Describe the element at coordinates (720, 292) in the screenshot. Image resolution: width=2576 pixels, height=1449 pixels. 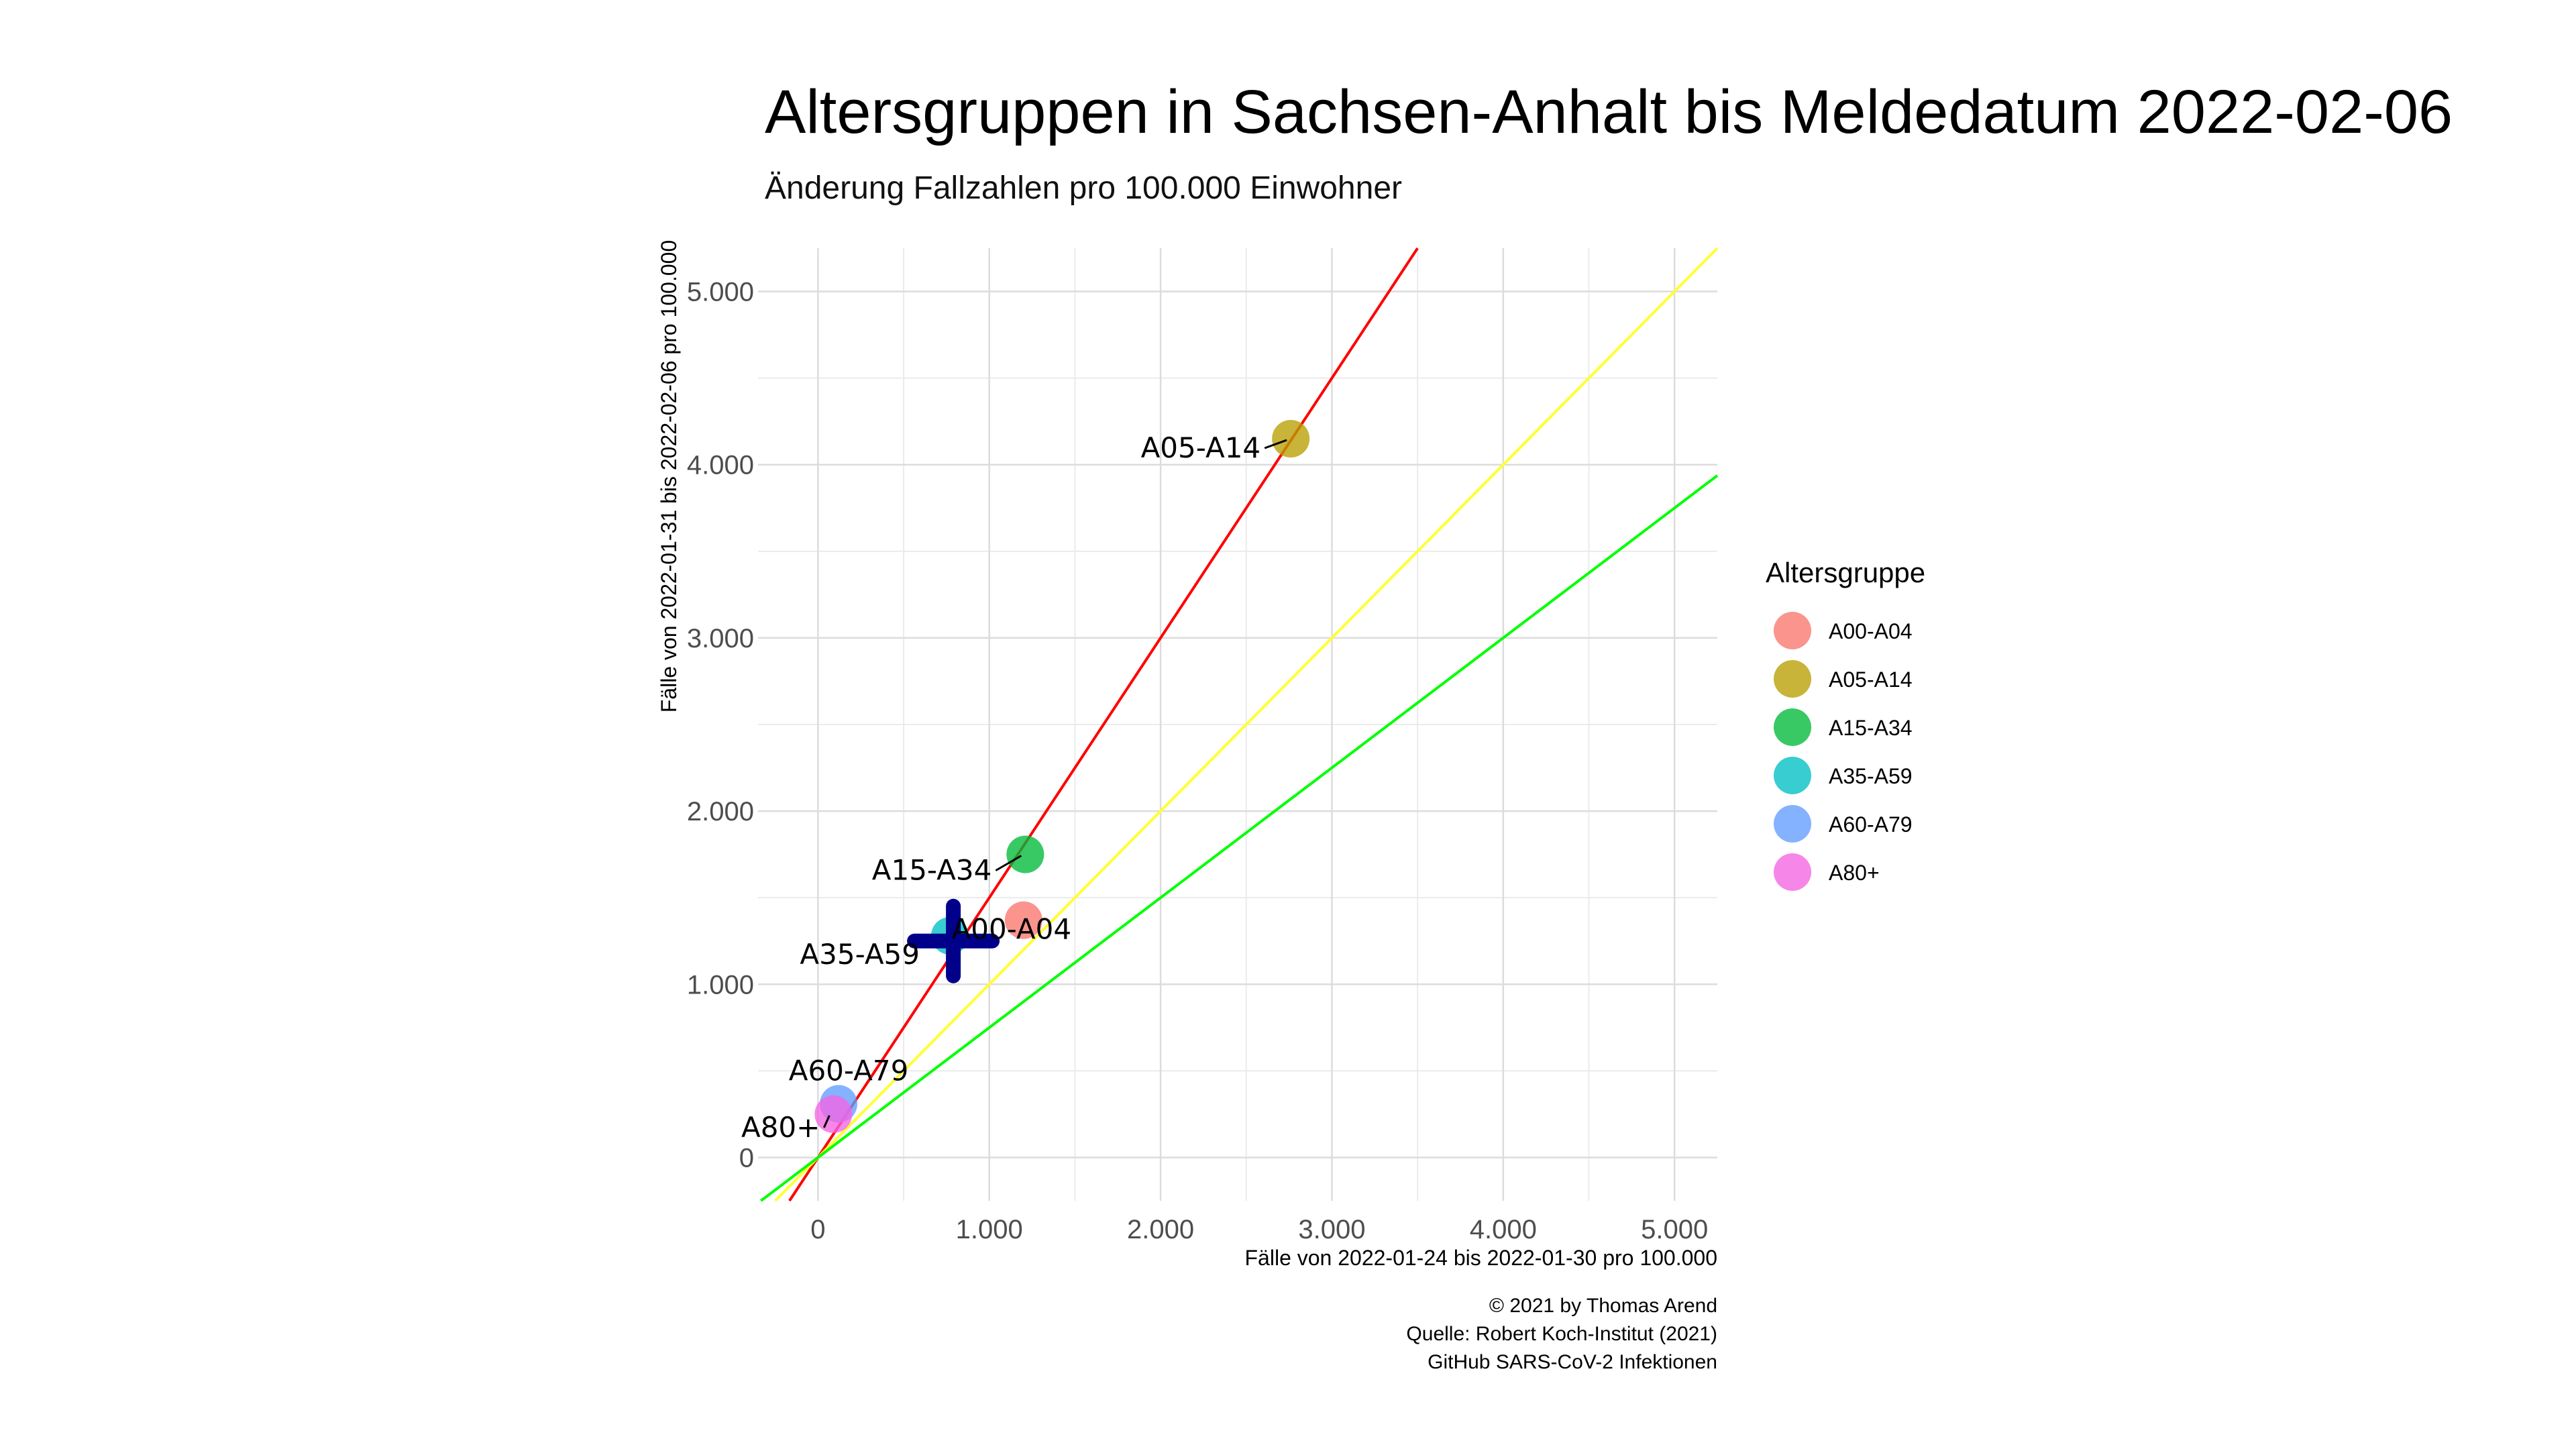
I see `y-tick-label: 5.000` at that location.